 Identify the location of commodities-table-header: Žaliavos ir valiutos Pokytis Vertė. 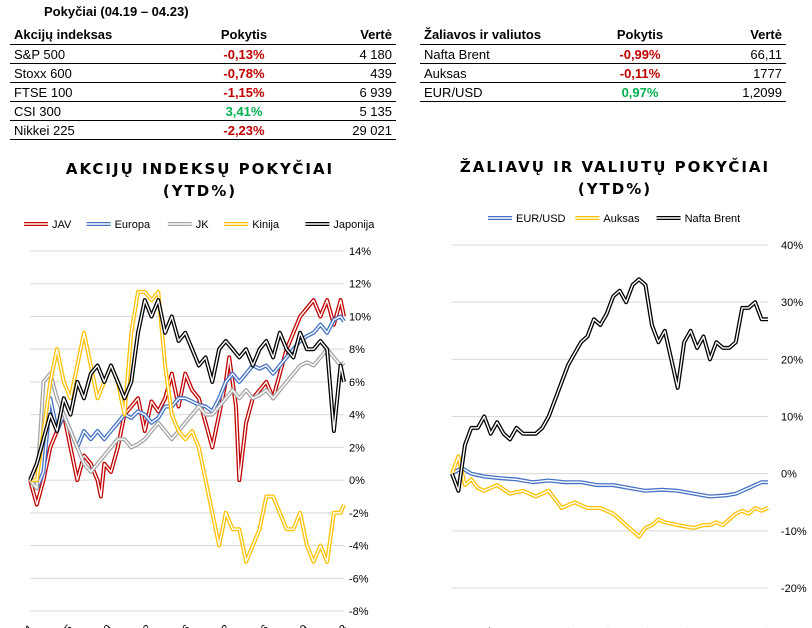
(603, 34).